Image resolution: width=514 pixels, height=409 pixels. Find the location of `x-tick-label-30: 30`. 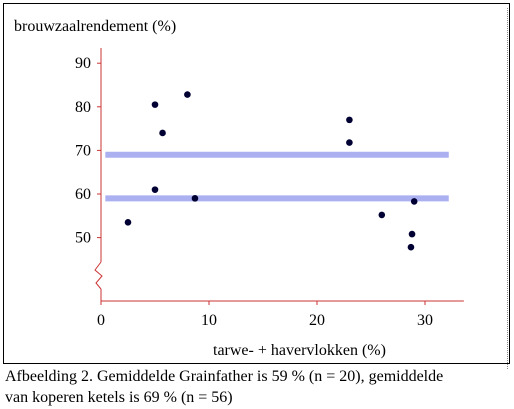

x-tick-label-30: 30 is located at coordinates (425, 320).